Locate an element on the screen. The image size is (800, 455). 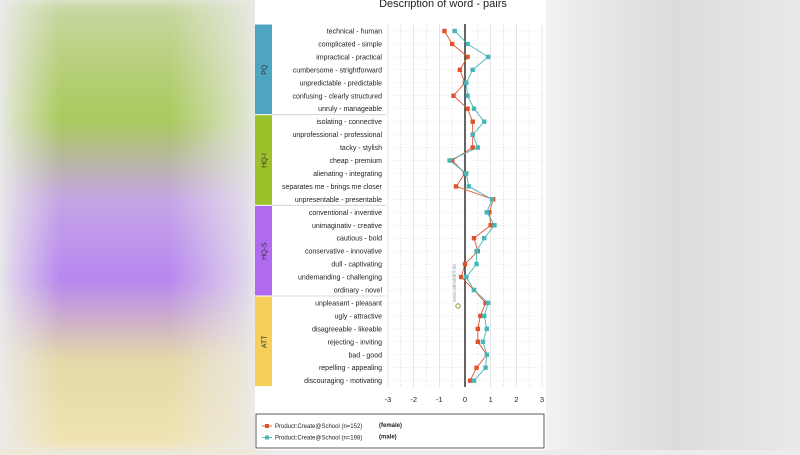
category-label: conventional - inventive is located at coordinates (345, 213).